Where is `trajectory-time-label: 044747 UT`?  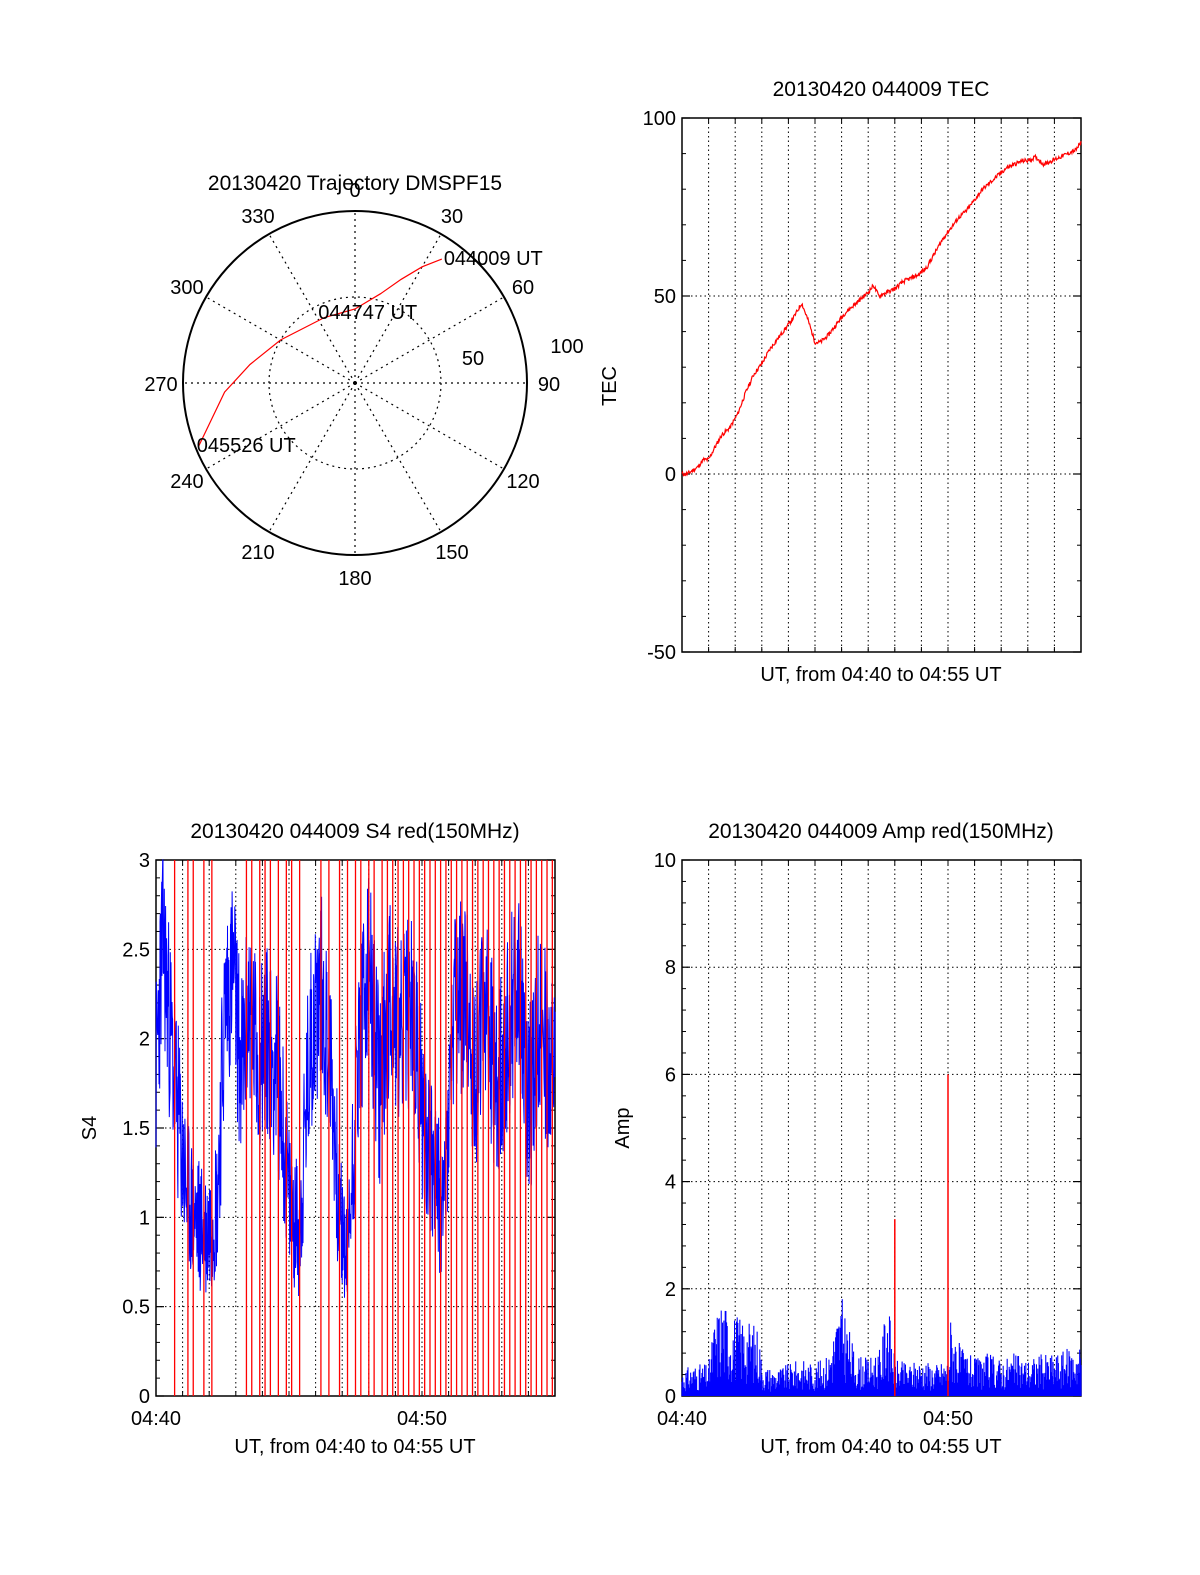 trajectory-time-label: 044747 UT is located at coordinates (367, 313).